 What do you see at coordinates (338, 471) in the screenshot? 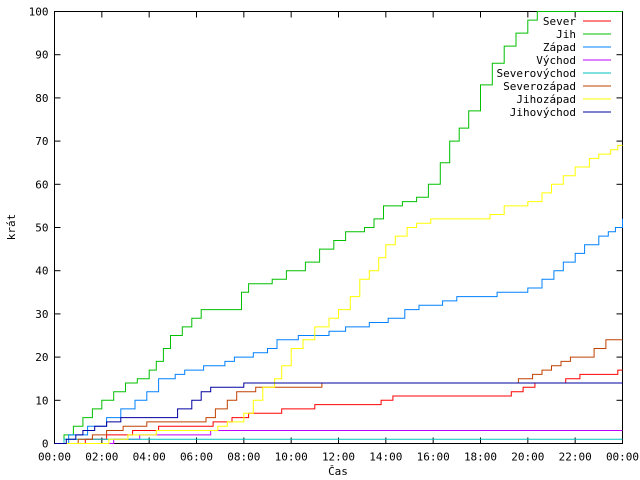
I see `x-axis-label: Čas` at bounding box center [338, 471].